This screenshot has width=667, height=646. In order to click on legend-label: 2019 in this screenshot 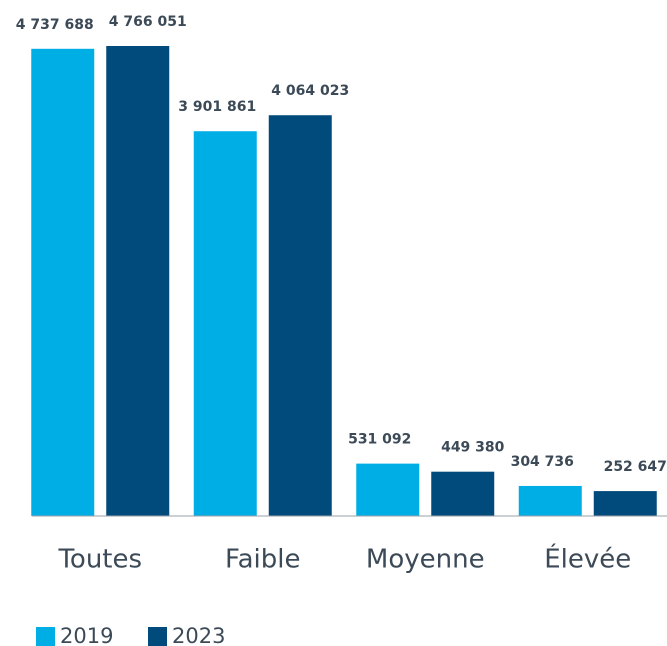, I will do `click(86, 635)`.